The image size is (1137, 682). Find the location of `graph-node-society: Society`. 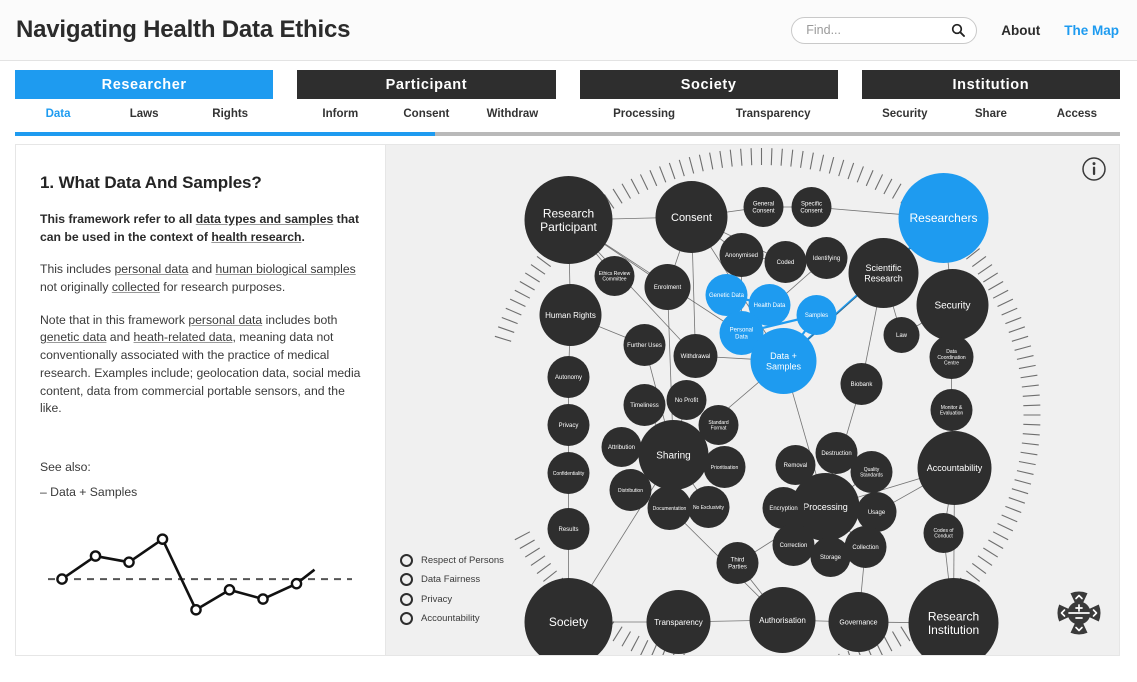

graph-node-society: Society is located at coordinates (568, 617).